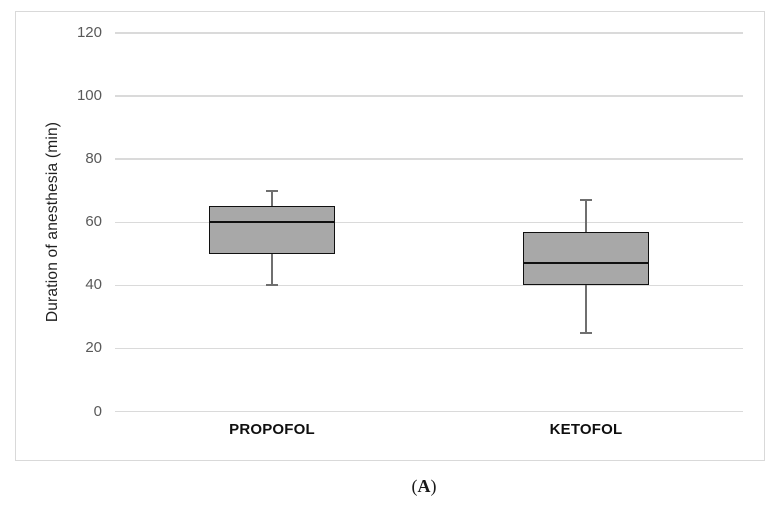  I want to click on y-tick-label: 100, so click(89, 96).